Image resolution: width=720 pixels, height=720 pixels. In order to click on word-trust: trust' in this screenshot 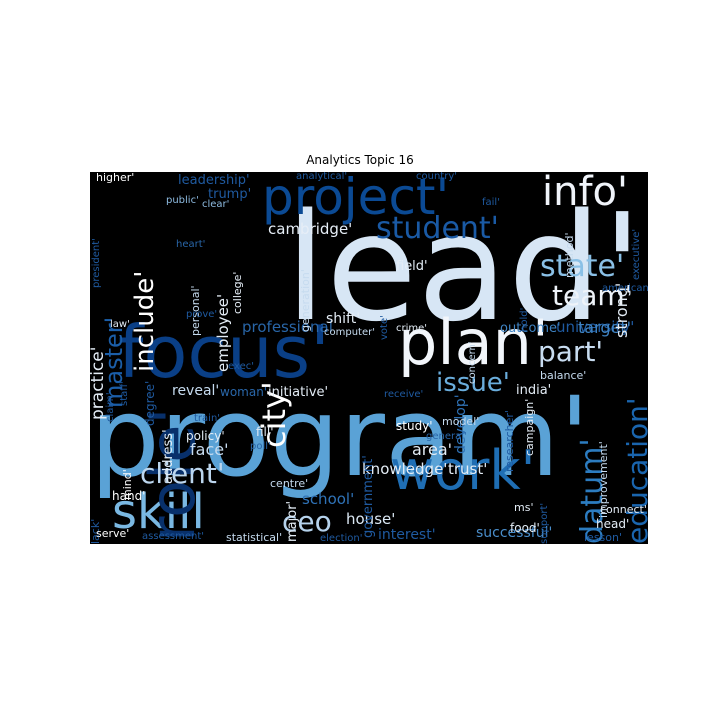, I will do `click(468, 469)`.